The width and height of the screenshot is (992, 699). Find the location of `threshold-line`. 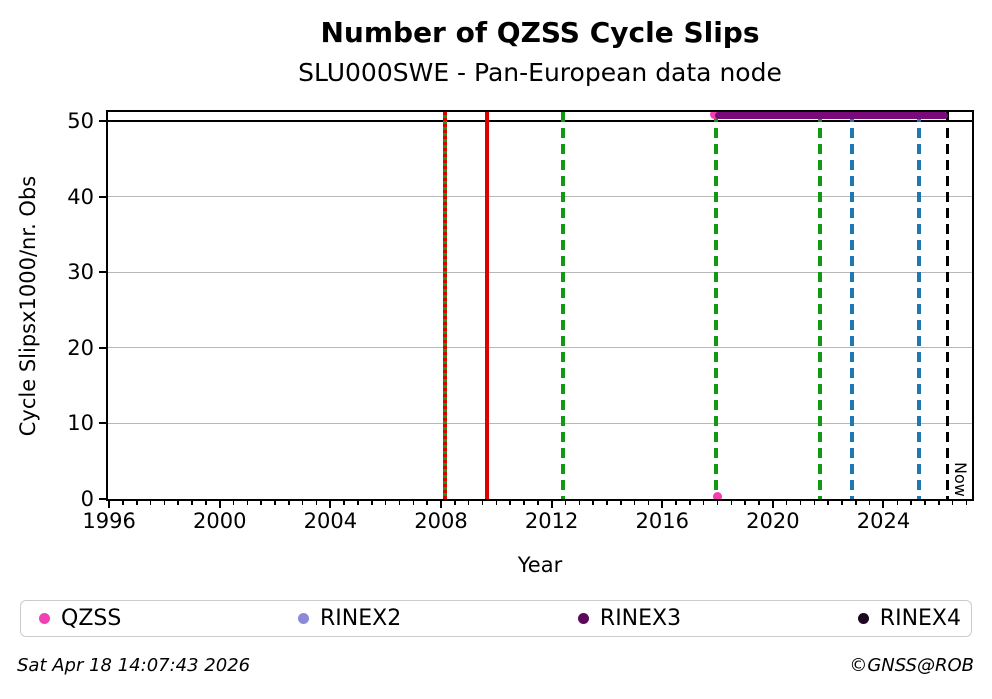

threshold-line is located at coordinates (540, 121).